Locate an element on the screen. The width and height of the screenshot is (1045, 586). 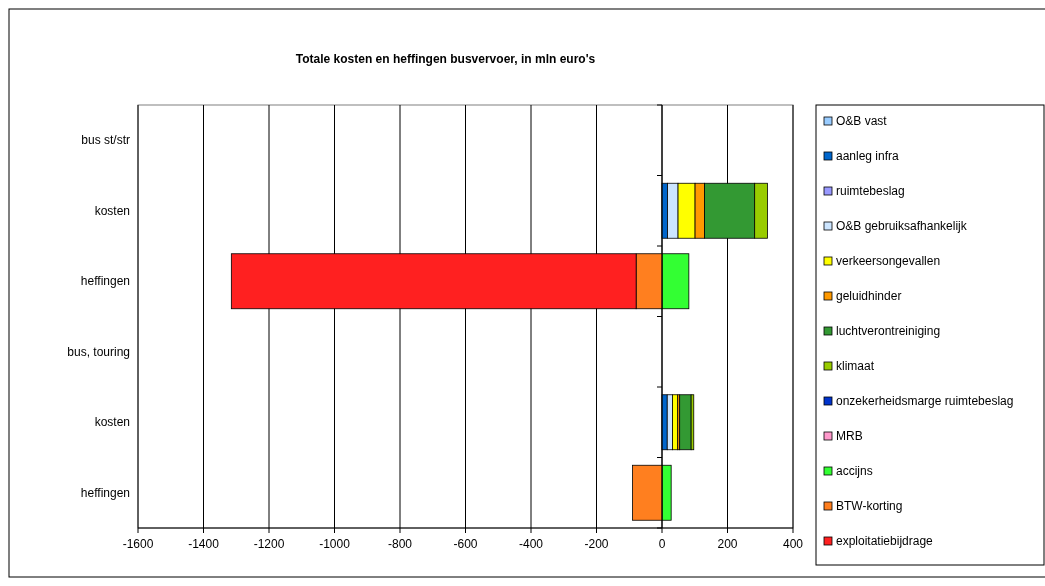
x-tick-label: -600 is located at coordinates (465, 544).